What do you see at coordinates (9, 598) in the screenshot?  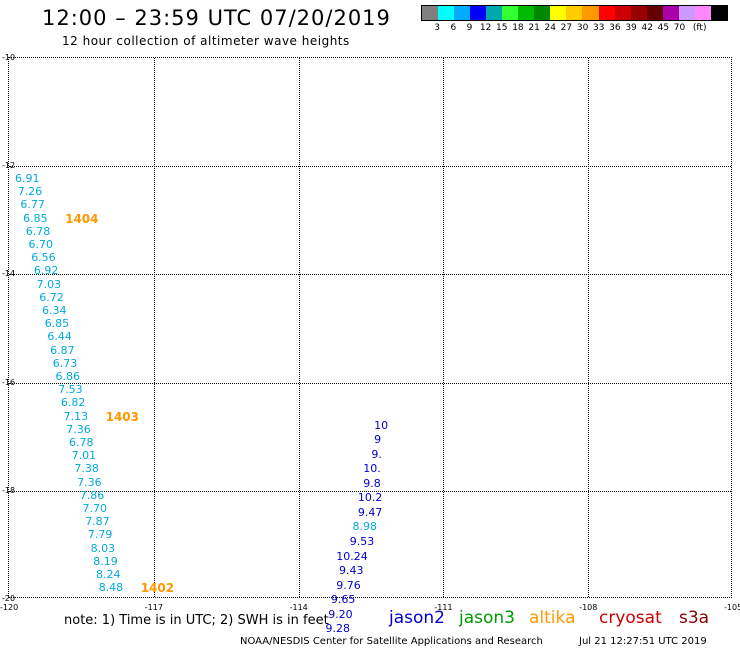 I see `latitude-label: -20` at bounding box center [9, 598].